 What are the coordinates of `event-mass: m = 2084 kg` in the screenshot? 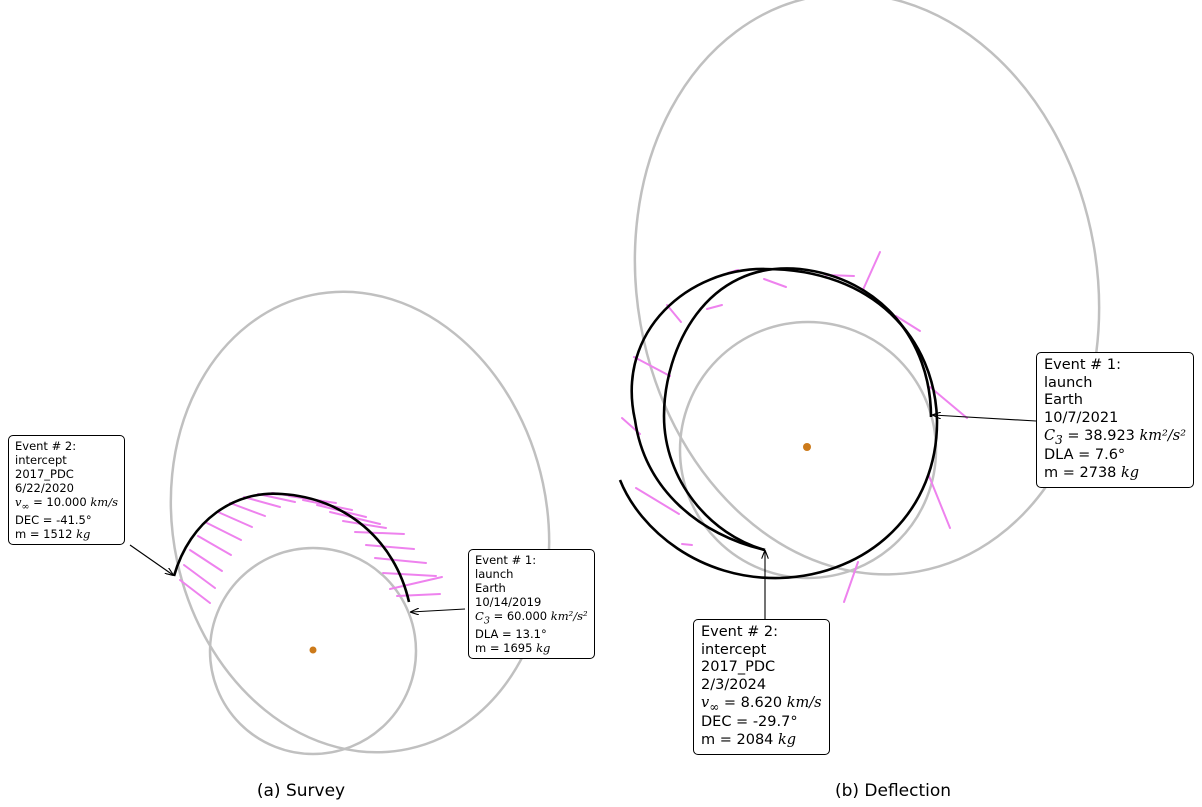 It's located at (749, 740).